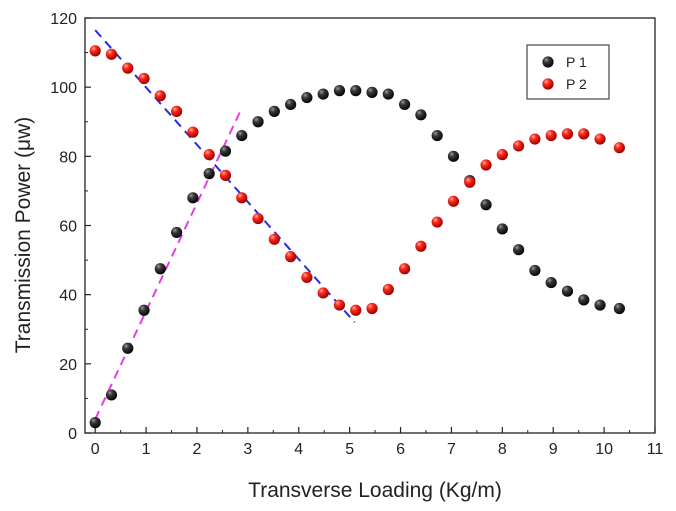  What do you see at coordinates (400, 449) in the screenshot?
I see `x-tick-label: 6` at bounding box center [400, 449].